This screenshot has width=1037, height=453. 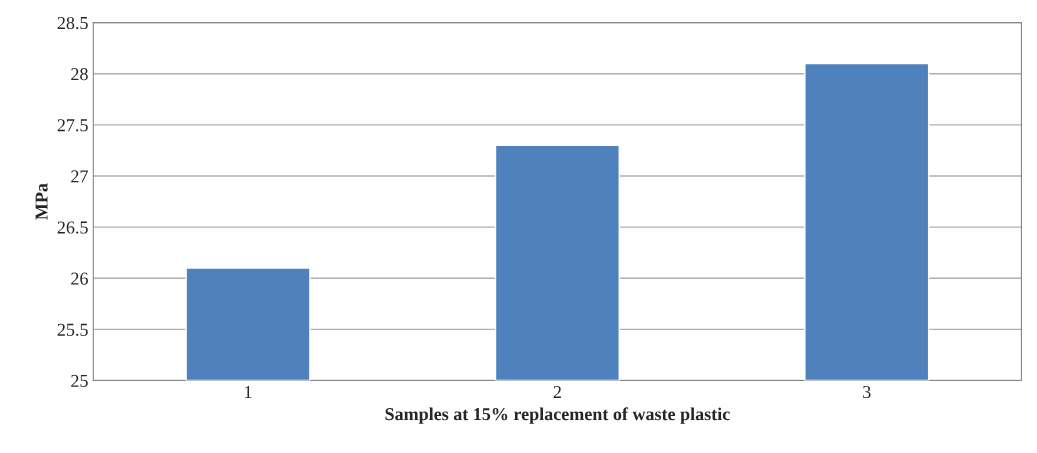 I want to click on x-tick-label: 2, so click(x=557, y=391).